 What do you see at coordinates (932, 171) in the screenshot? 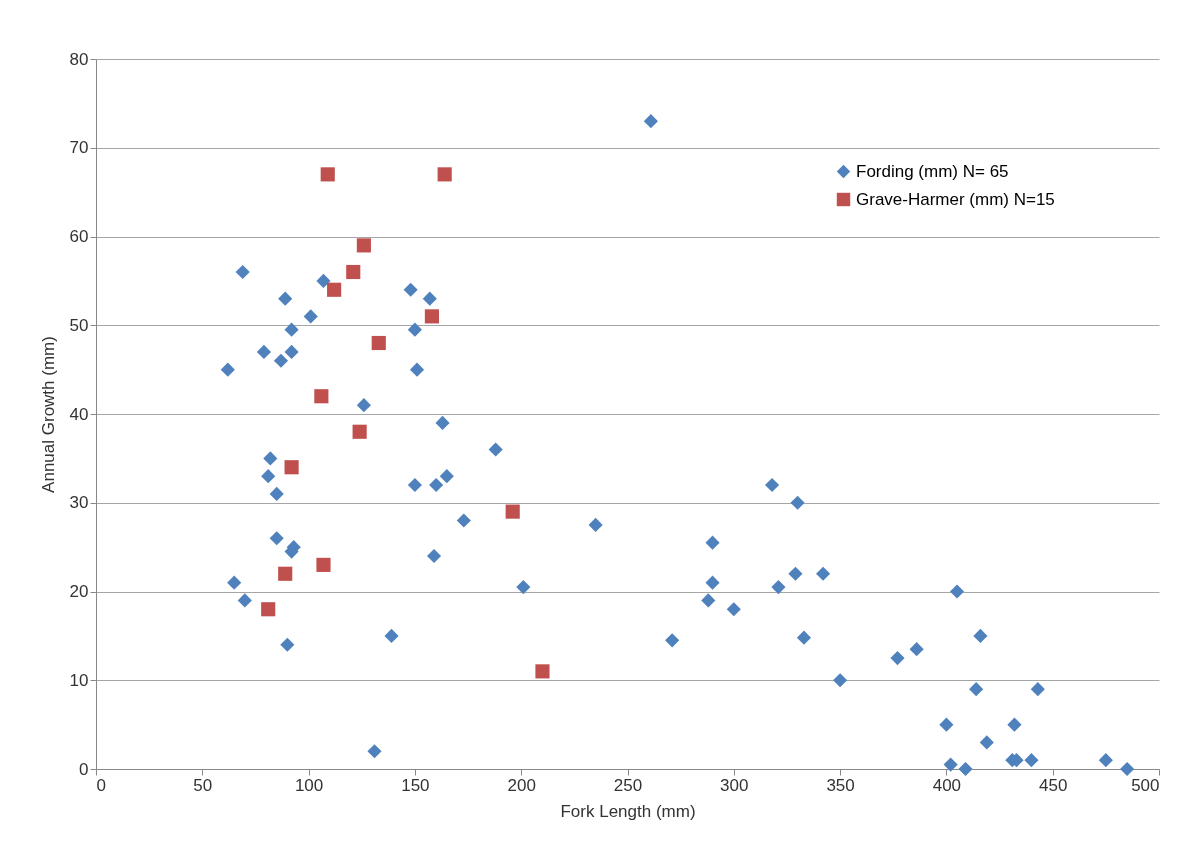
I see `legend-label: Fording (mm) N= 65` at bounding box center [932, 171].